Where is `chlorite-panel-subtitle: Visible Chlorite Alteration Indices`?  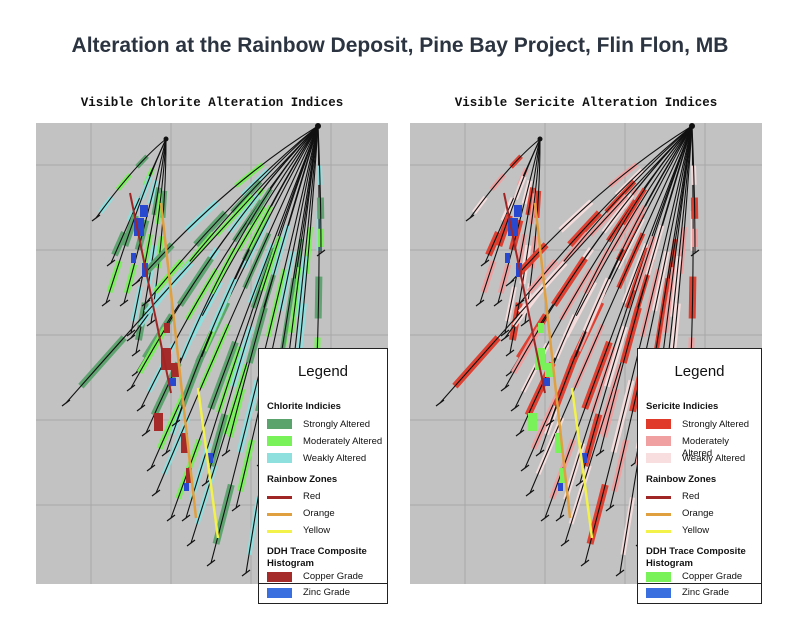 chlorite-panel-subtitle: Visible Chlorite Alteration Indices is located at coordinates (212, 103).